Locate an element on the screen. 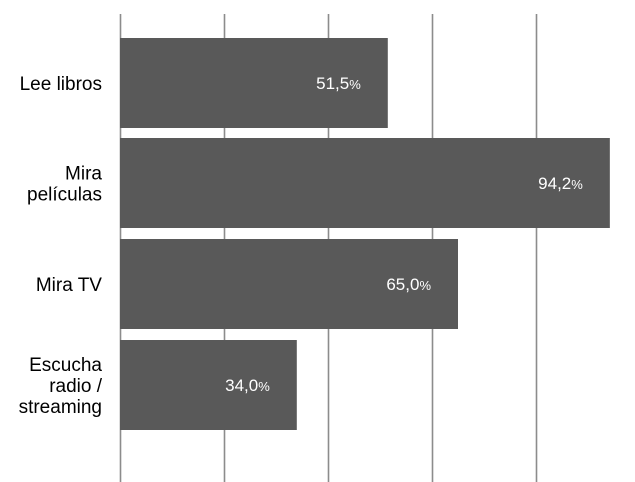  category-label: Mira TV is located at coordinates (69, 285).